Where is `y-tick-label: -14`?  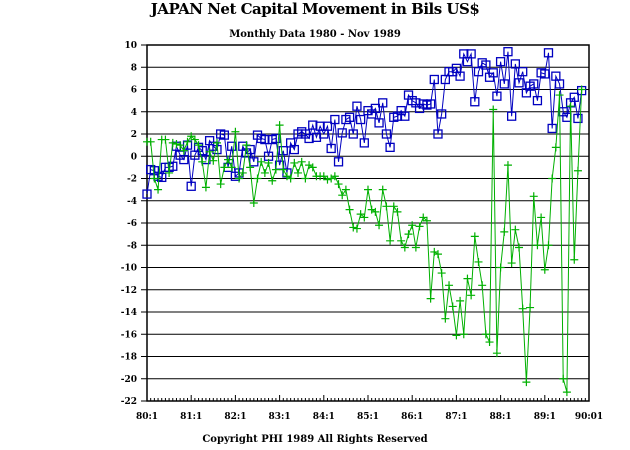 y-tick-label: -14 is located at coordinates (129, 313).